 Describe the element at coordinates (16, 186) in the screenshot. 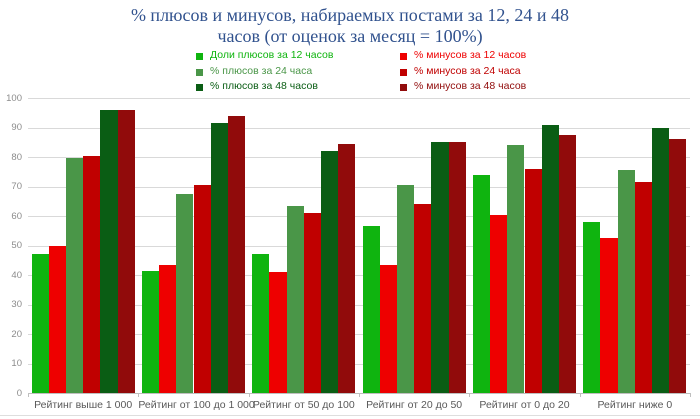

I see `y-axis-label: 70` at that location.